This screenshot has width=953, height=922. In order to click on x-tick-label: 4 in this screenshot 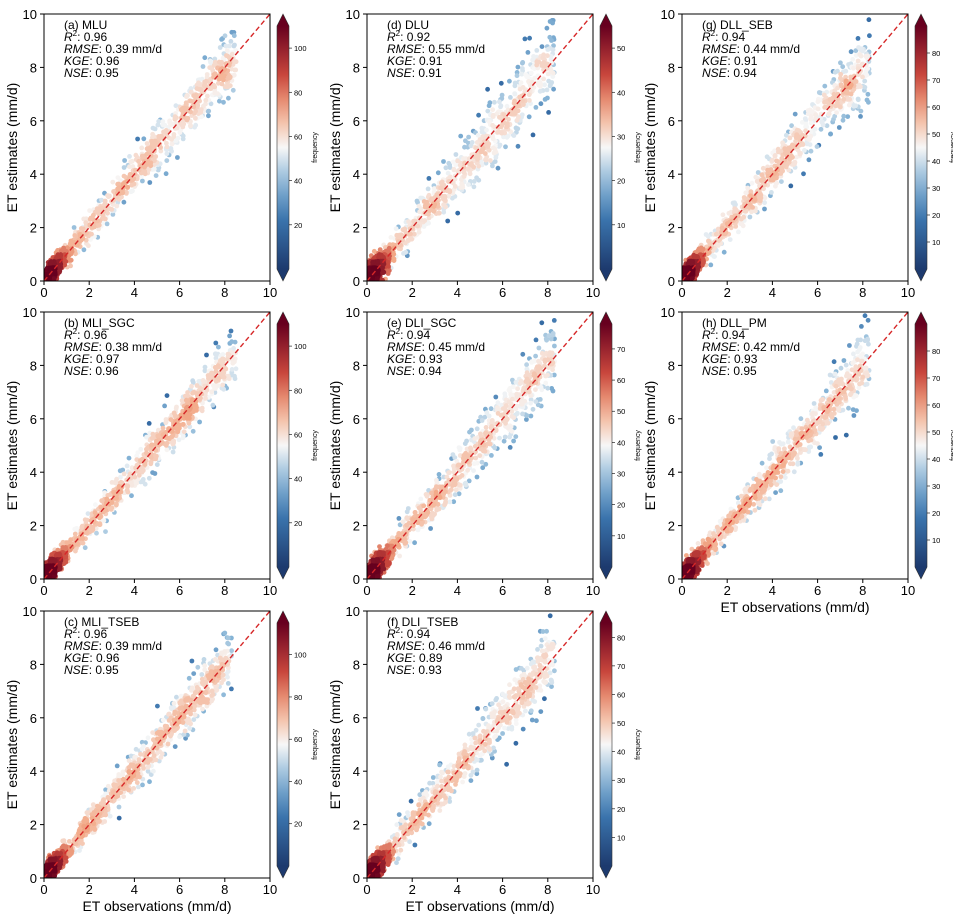, I will do `click(134, 590)`.